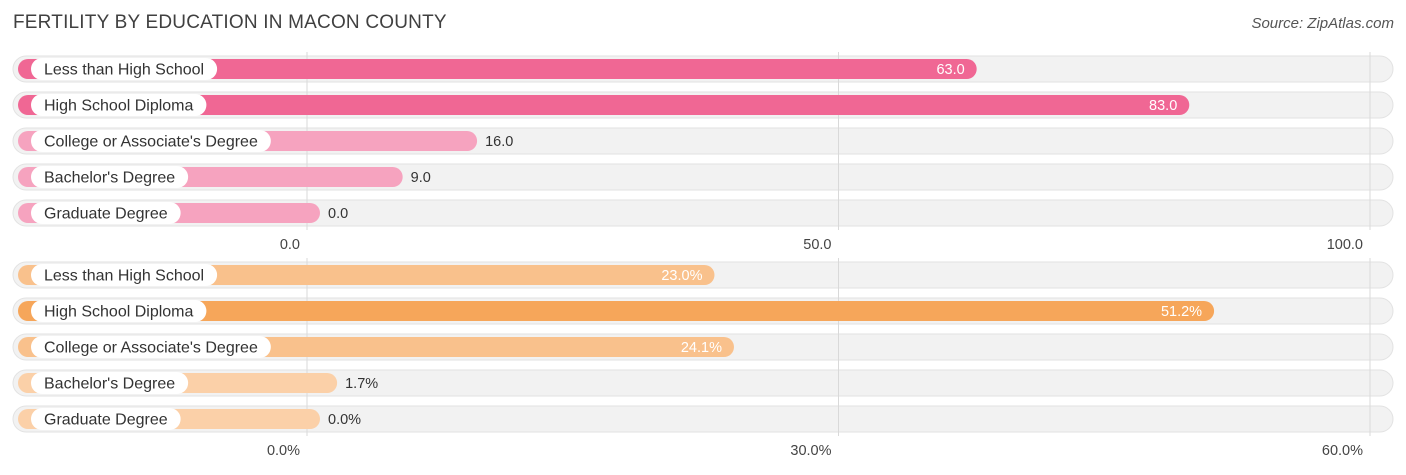 The image size is (1406, 475). Describe the element at coordinates (810, 451) in the screenshot. I see `tick-label: 30.0%` at that location.